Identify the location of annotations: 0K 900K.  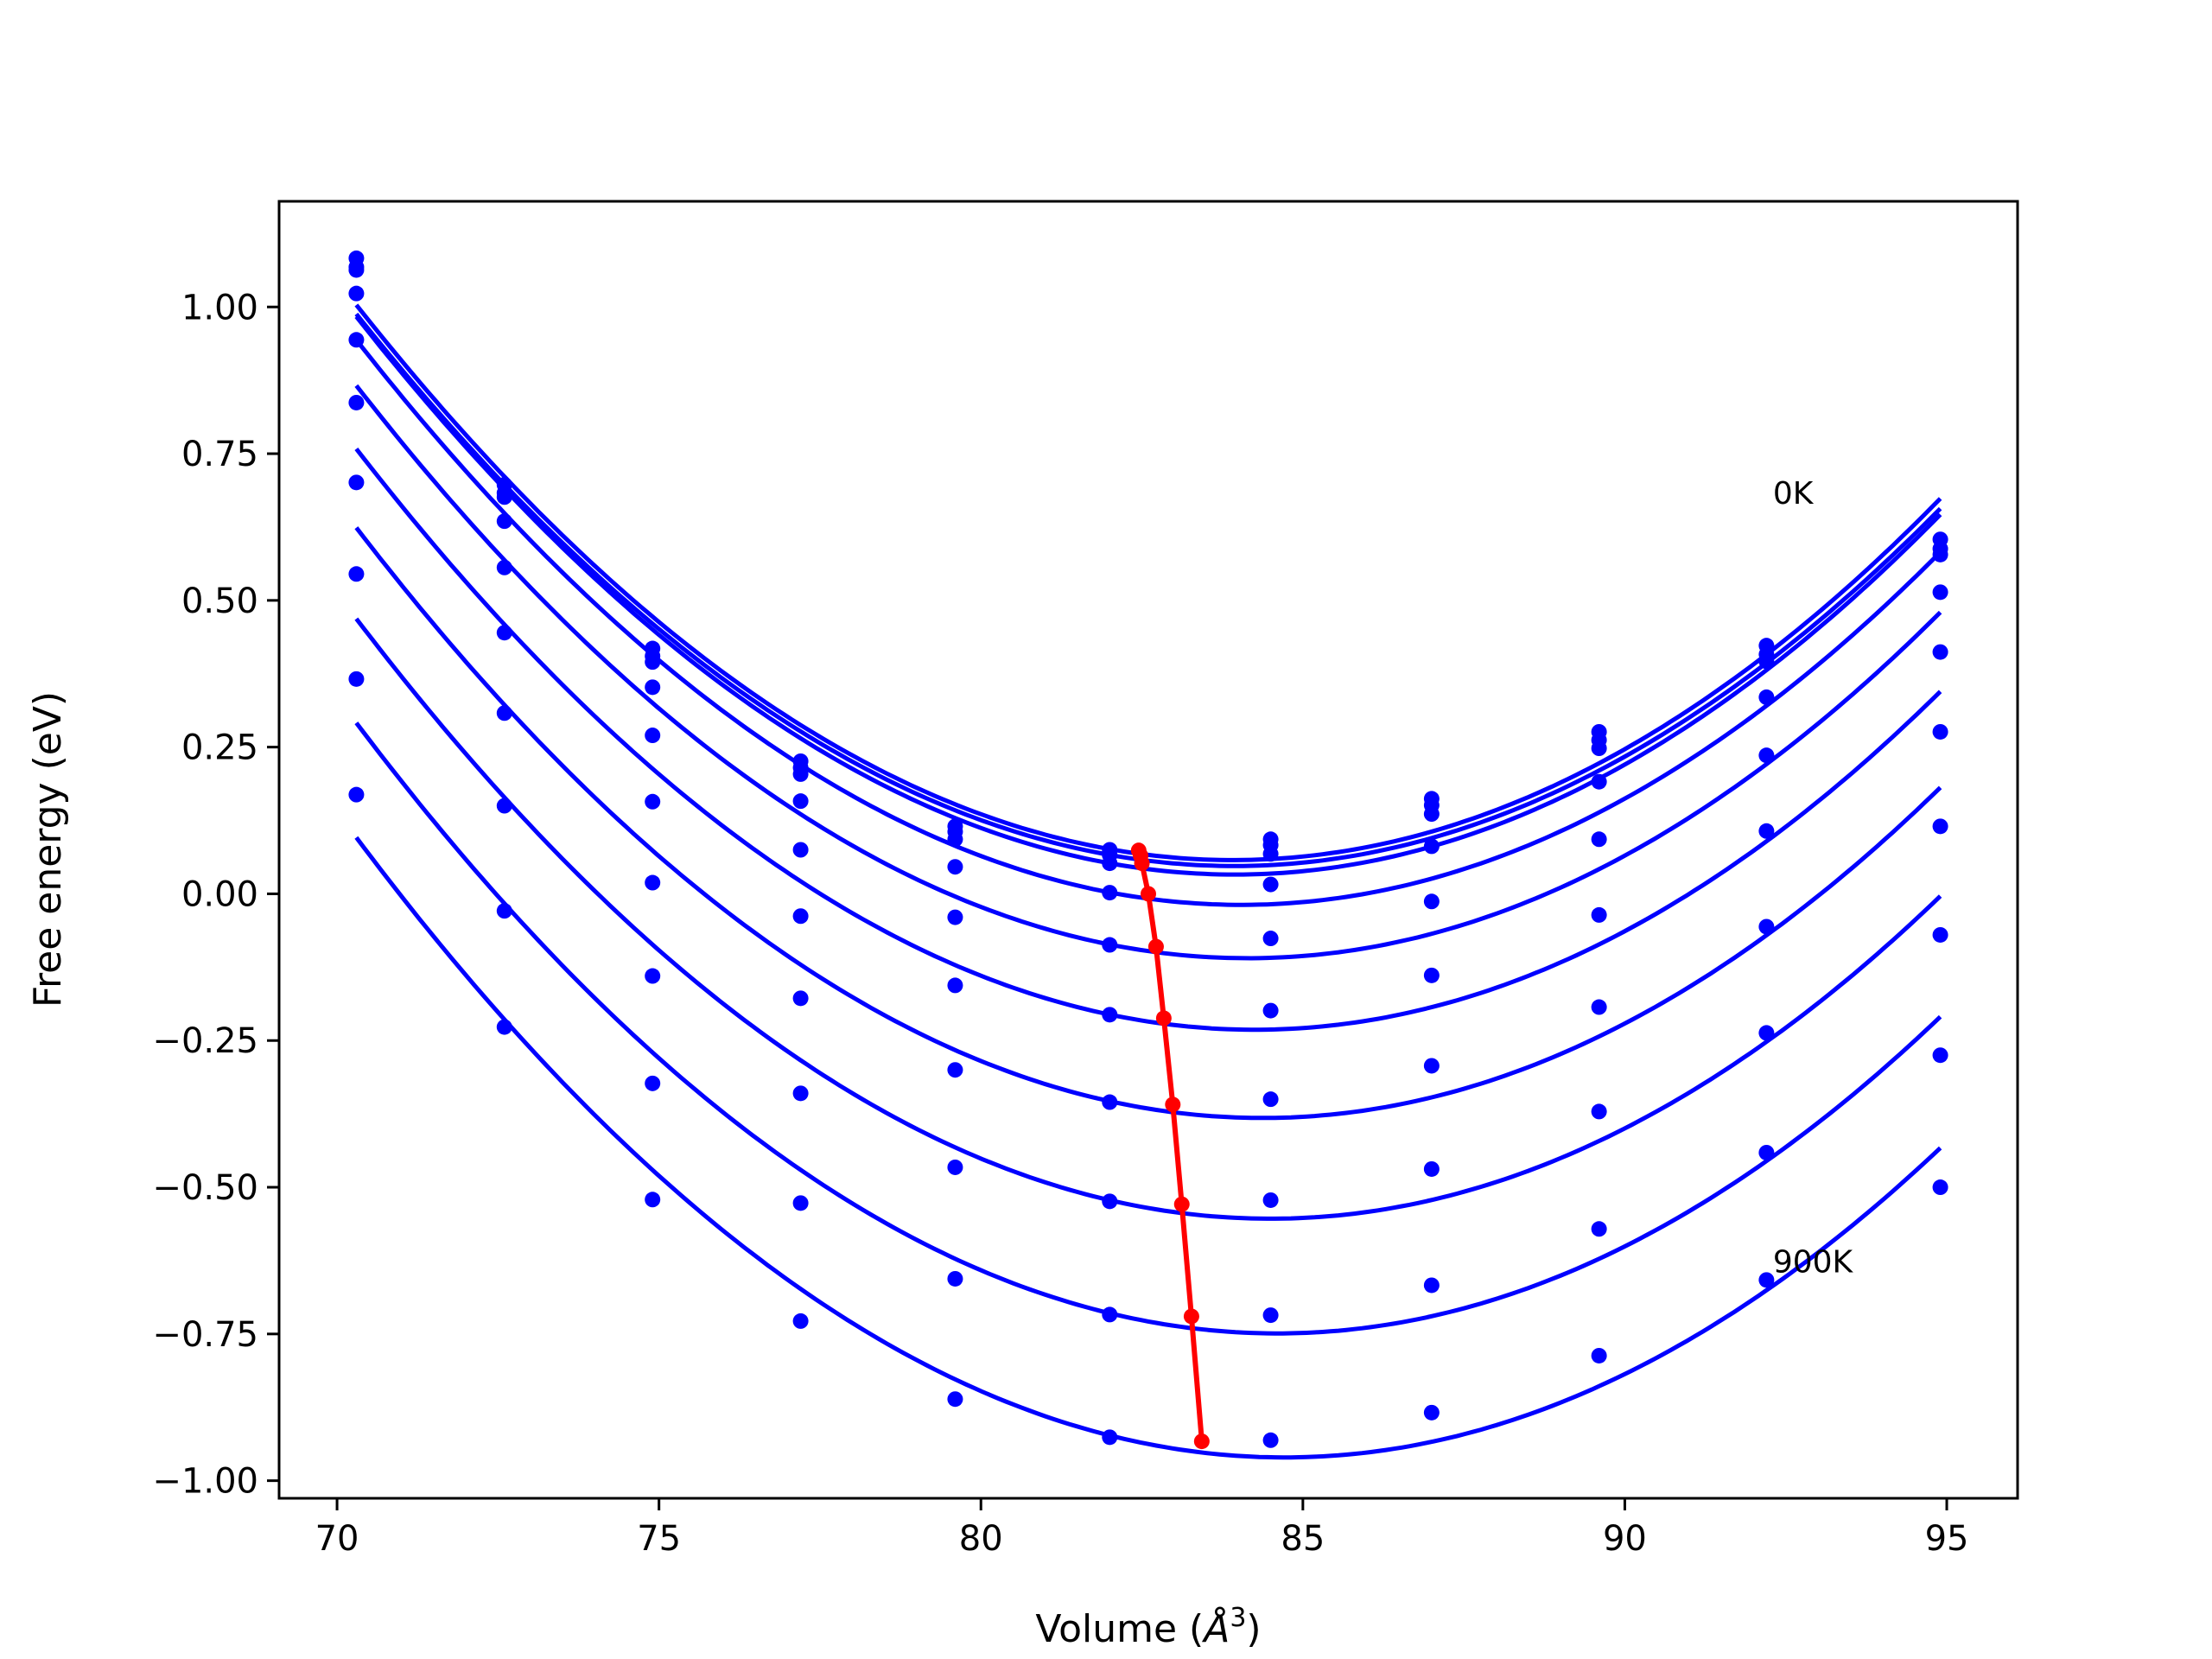
(1813, 878).